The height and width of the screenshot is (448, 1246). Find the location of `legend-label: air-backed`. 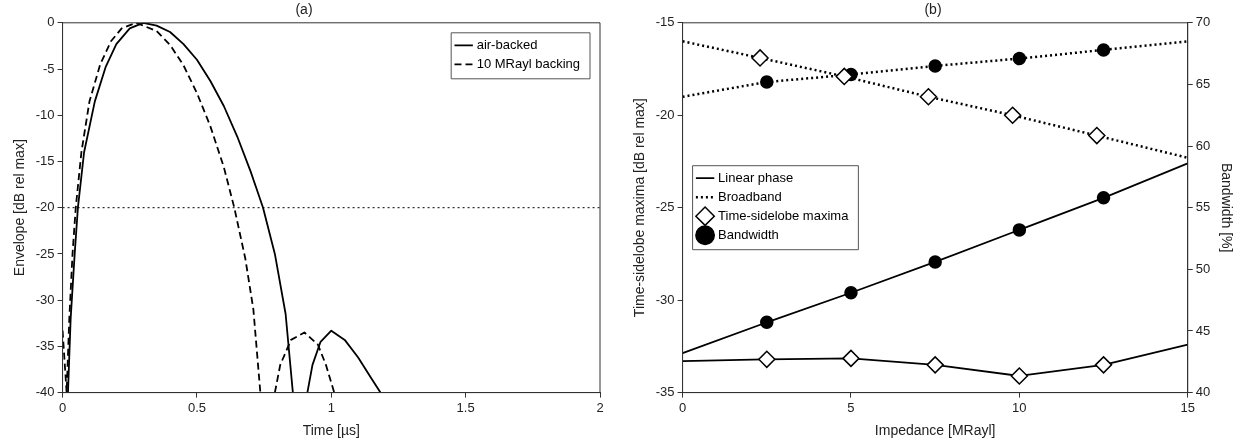

legend-label: air-backed is located at coordinates (507, 44).